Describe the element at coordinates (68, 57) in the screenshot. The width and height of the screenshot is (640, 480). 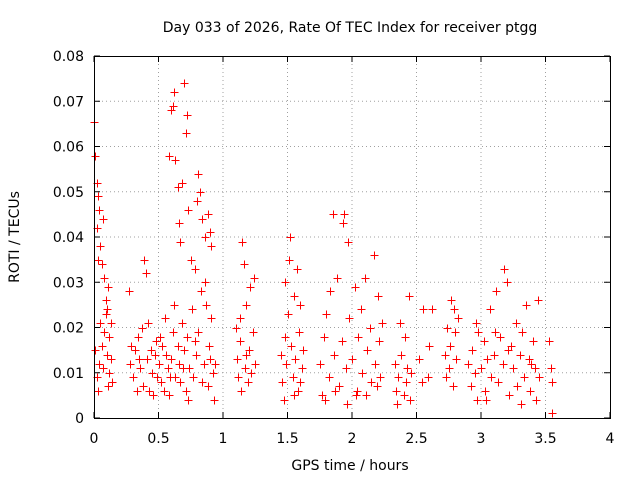
I see `y-tick-label: 0.08` at that location.